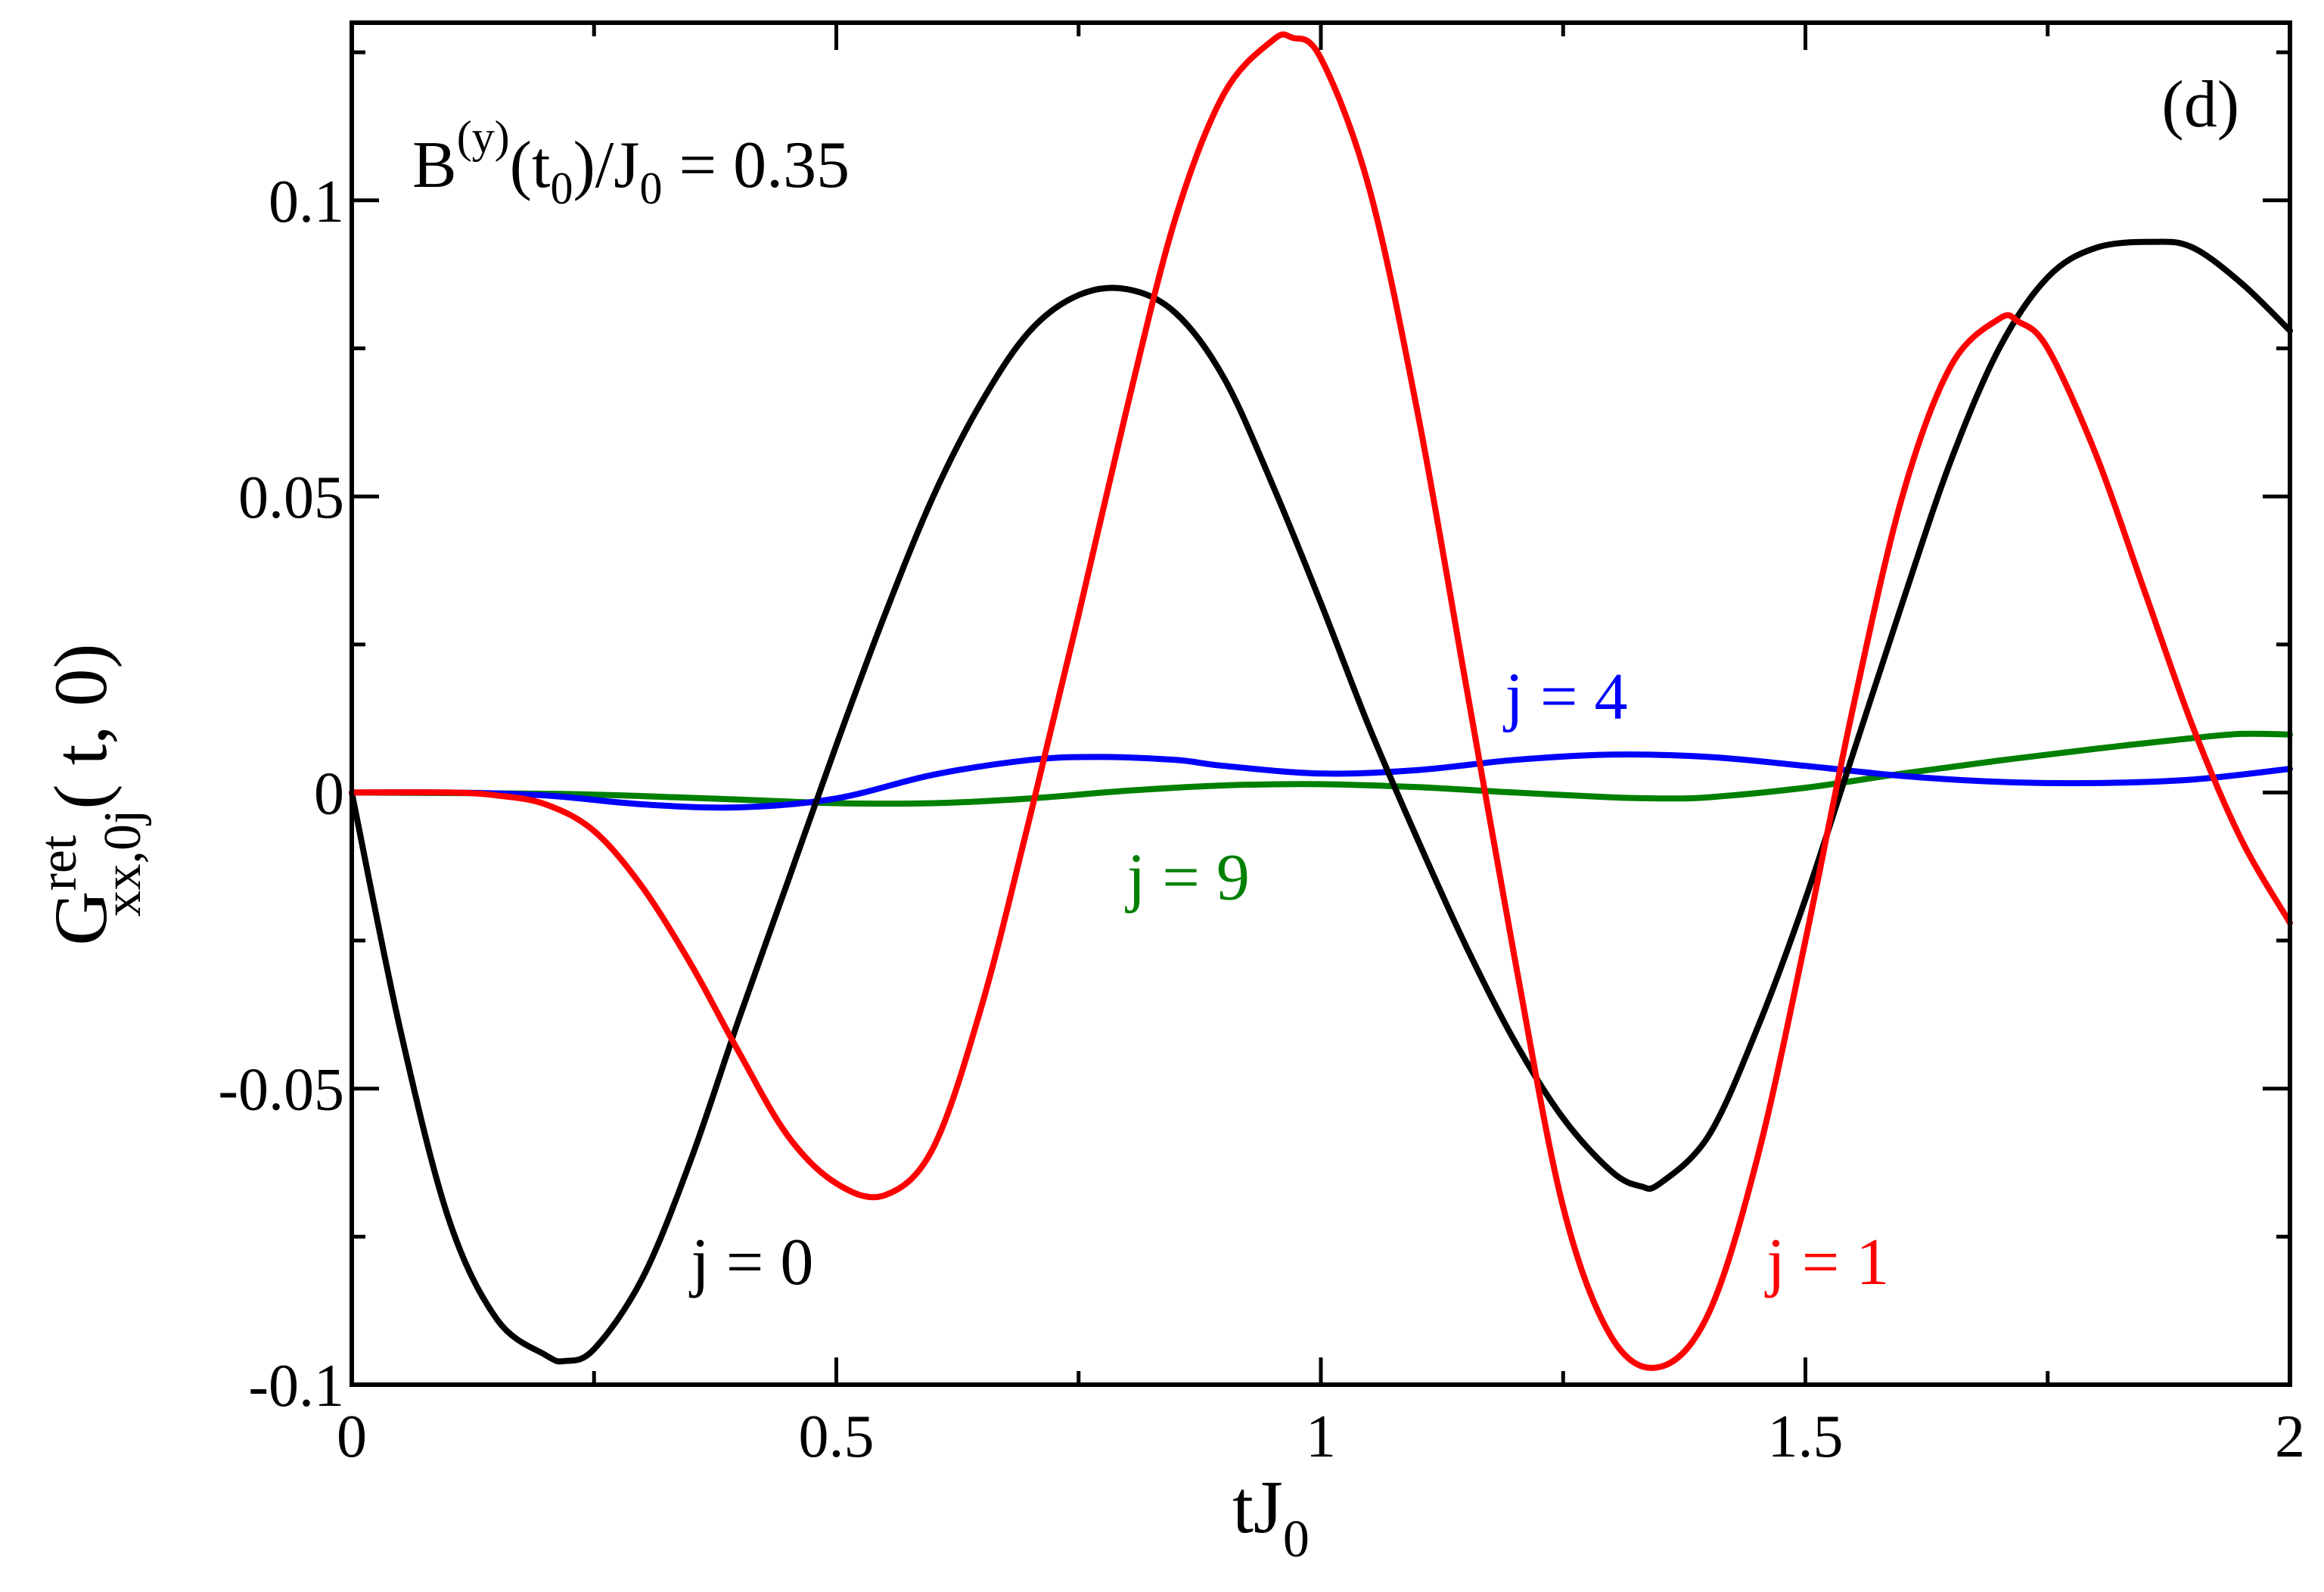  I want to click on series-label-j-1: j = 1, so click(1826, 1263).